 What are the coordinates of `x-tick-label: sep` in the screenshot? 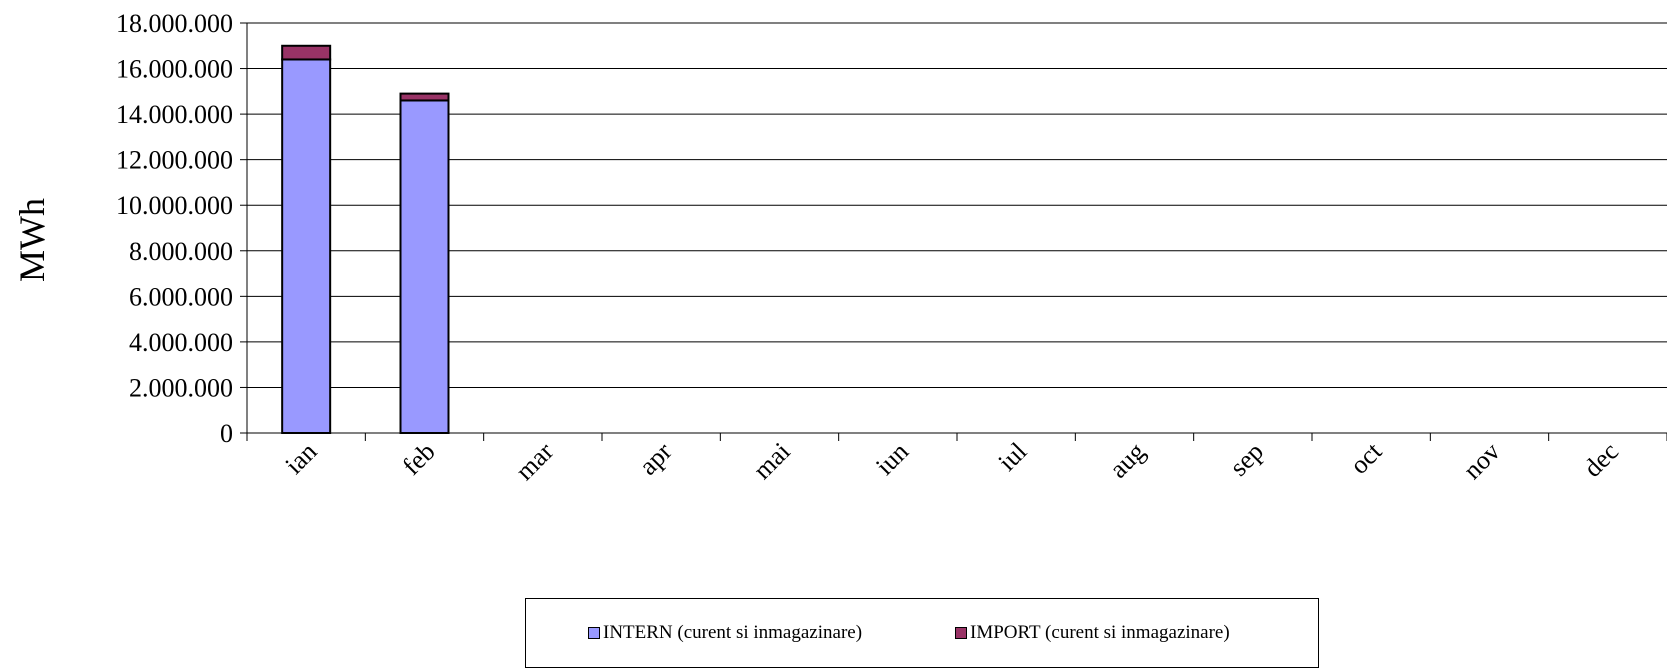 It's located at (1246, 459).